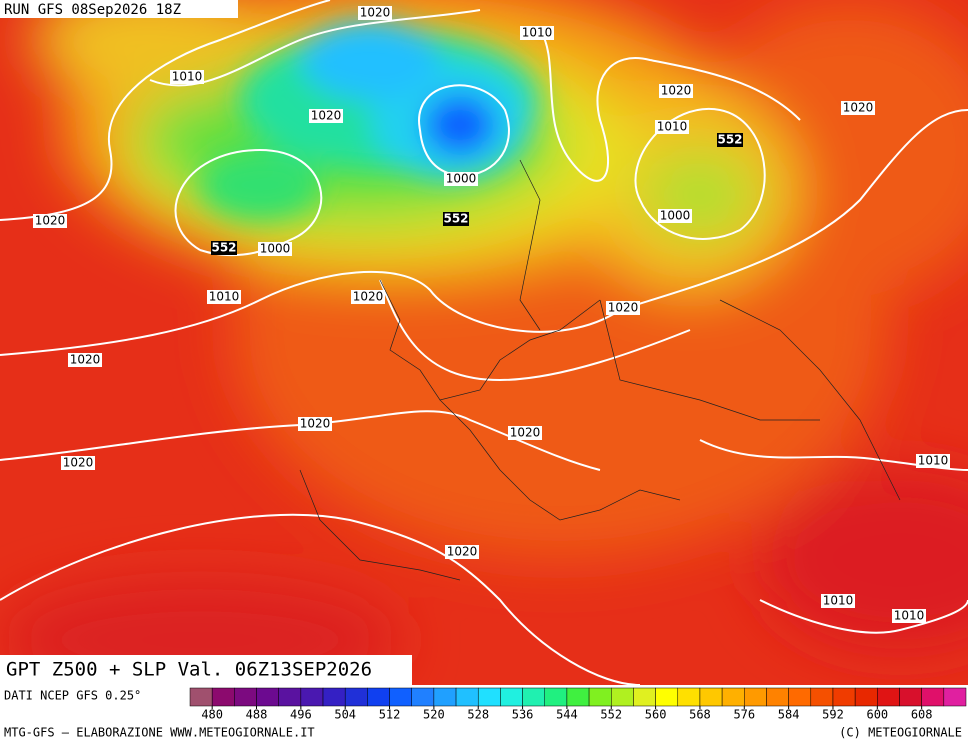 The height and width of the screenshot is (745, 968). What do you see at coordinates (345, 715) in the screenshot?
I see `colorbar-tick-label: 504` at bounding box center [345, 715].